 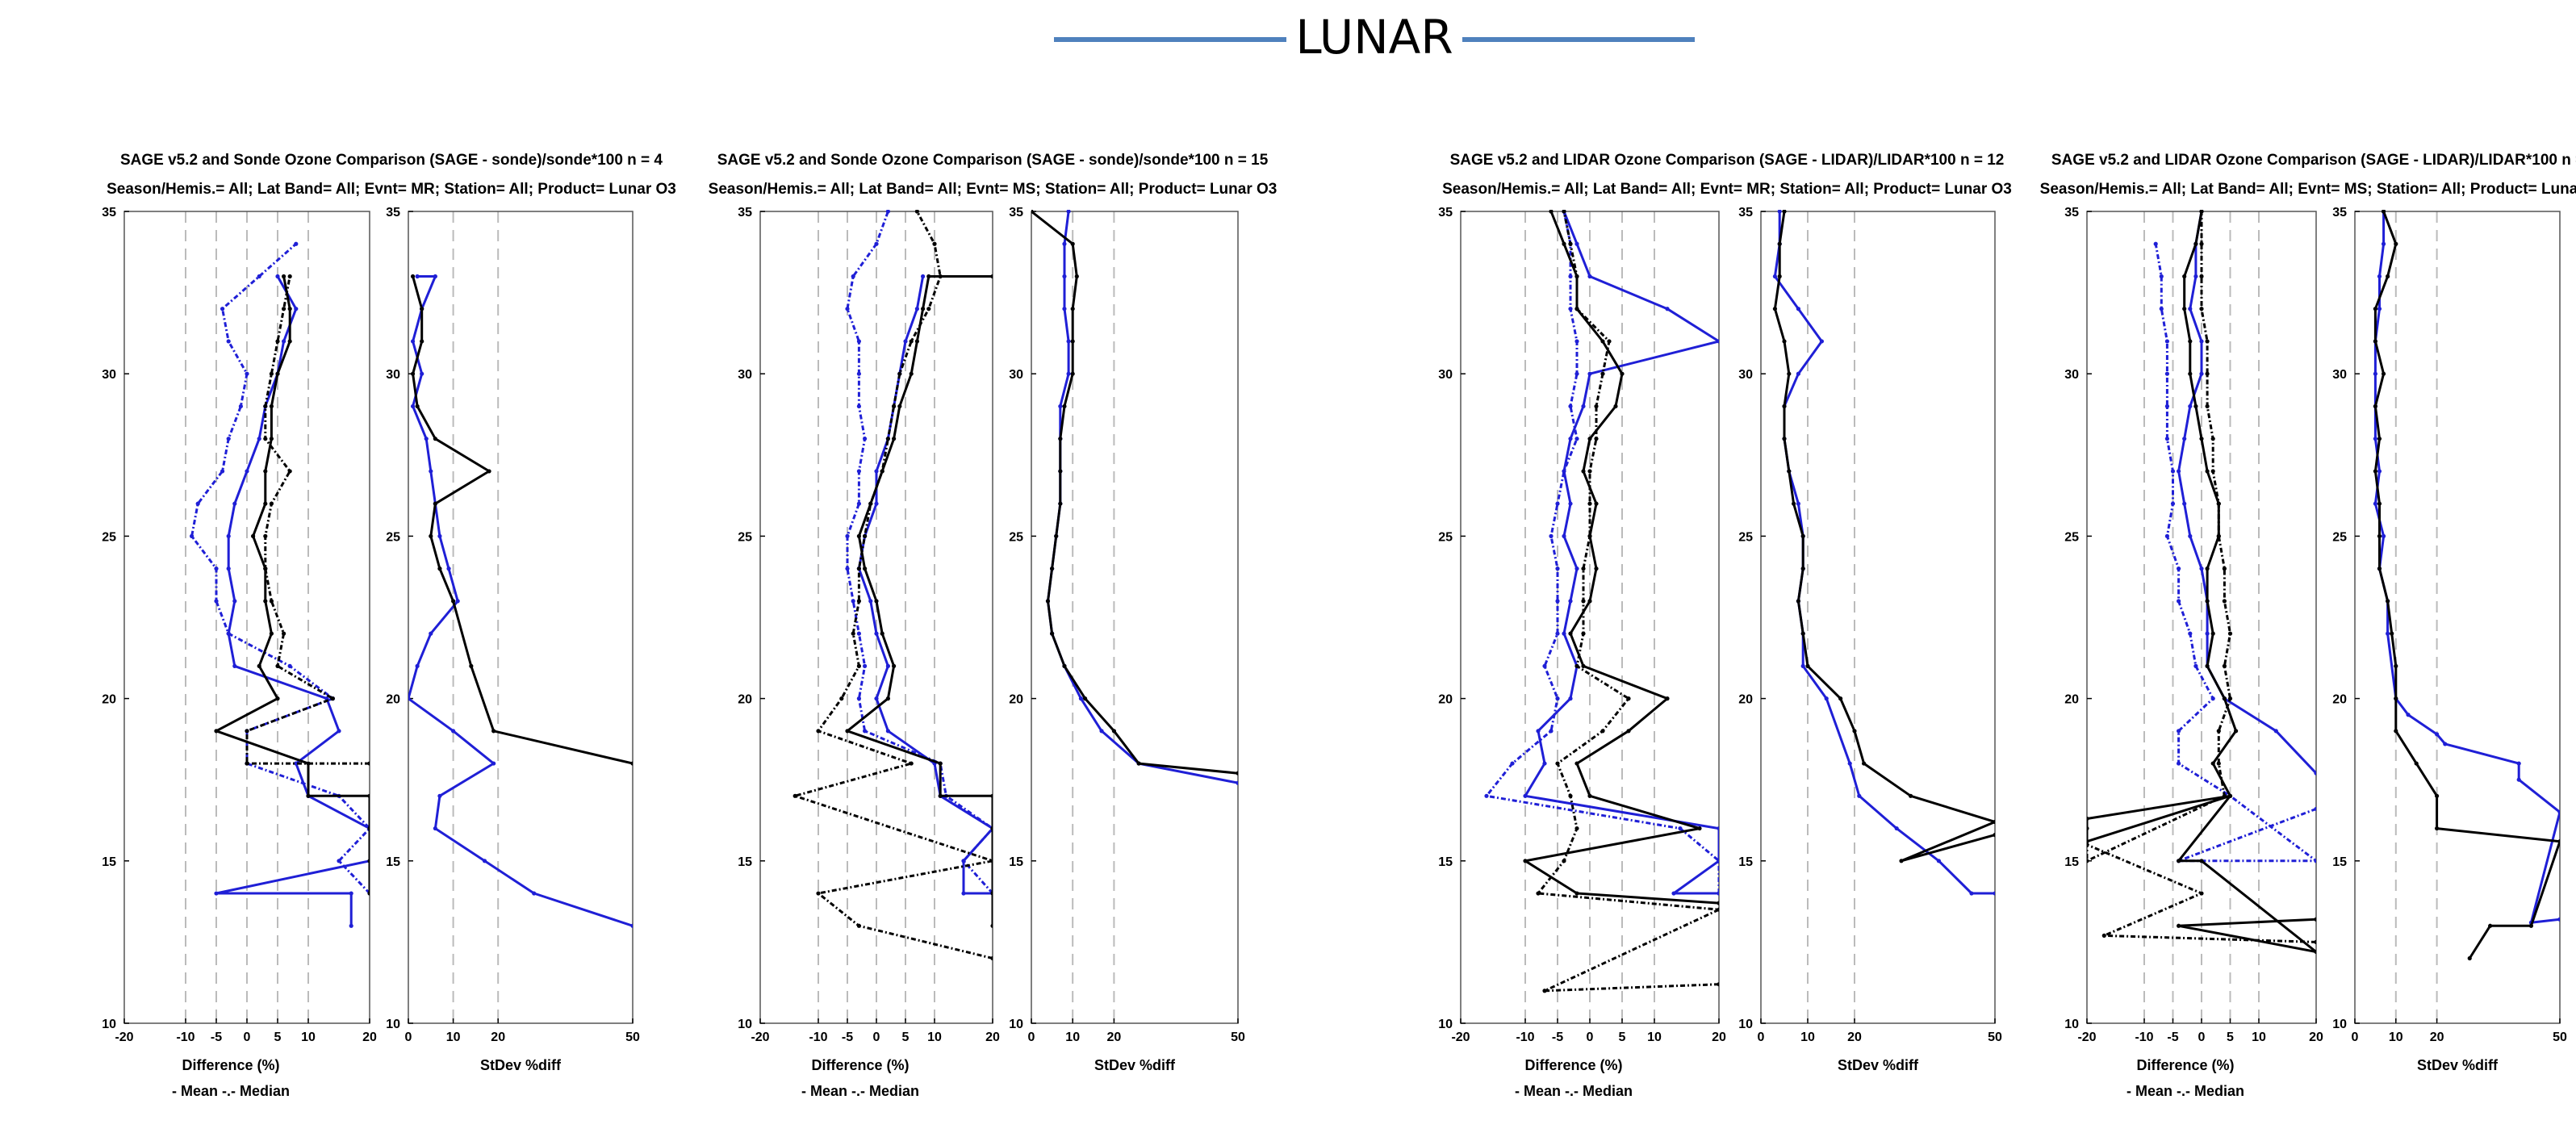 What do you see at coordinates (1016, 862) in the screenshot?
I see `right-y-tick-label: 15` at bounding box center [1016, 862].